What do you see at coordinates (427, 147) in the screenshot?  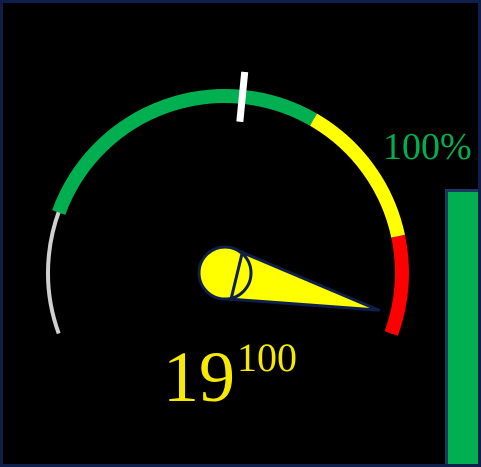 I see `level-percent-label: 100%` at bounding box center [427, 147].